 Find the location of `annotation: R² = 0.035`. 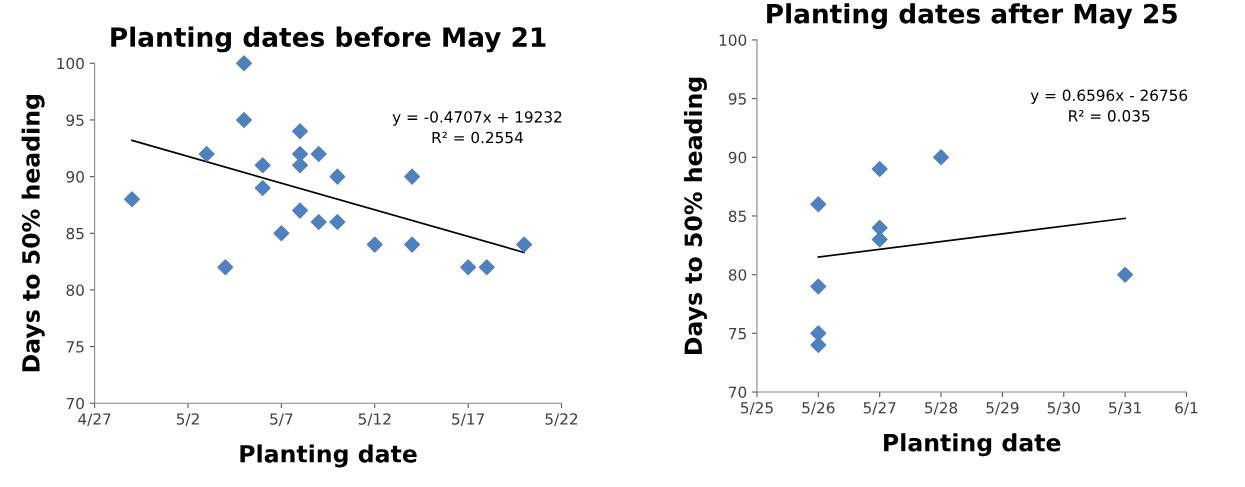

annotation: R² = 0.035 is located at coordinates (1109, 116).